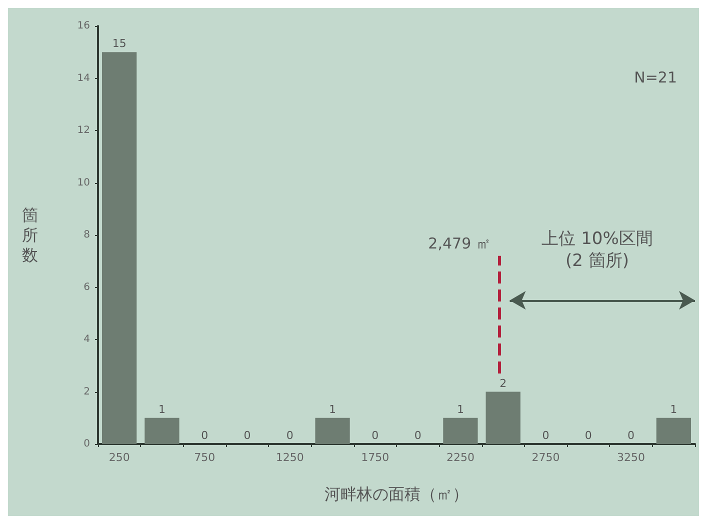 This screenshot has width=707, height=524. Describe the element at coordinates (87, 339) in the screenshot. I see `y-tick-label: 4` at that location.